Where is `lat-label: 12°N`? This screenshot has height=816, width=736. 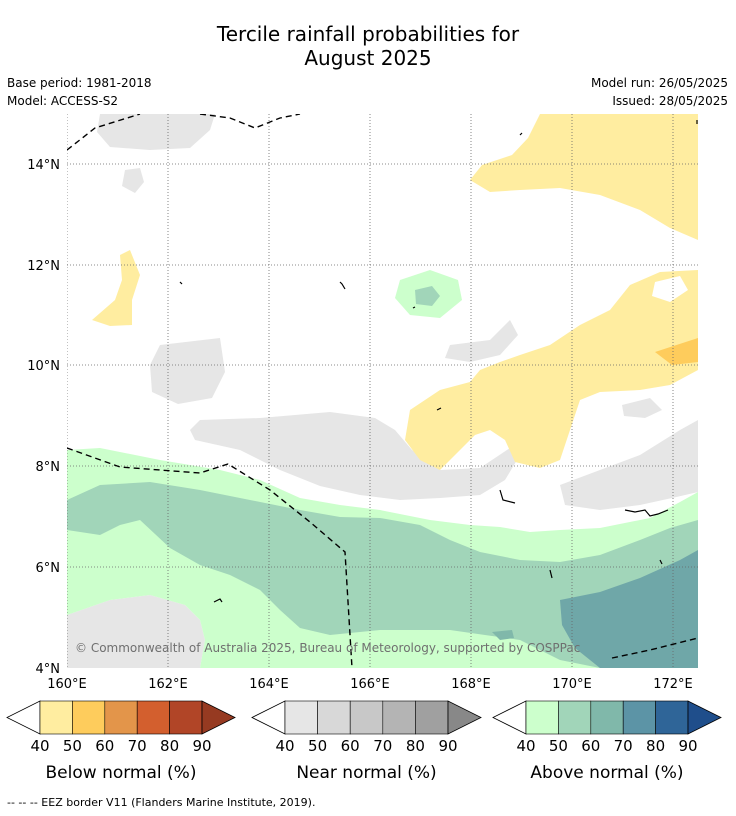
lat-label: 12°N is located at coordinates (43, 266).